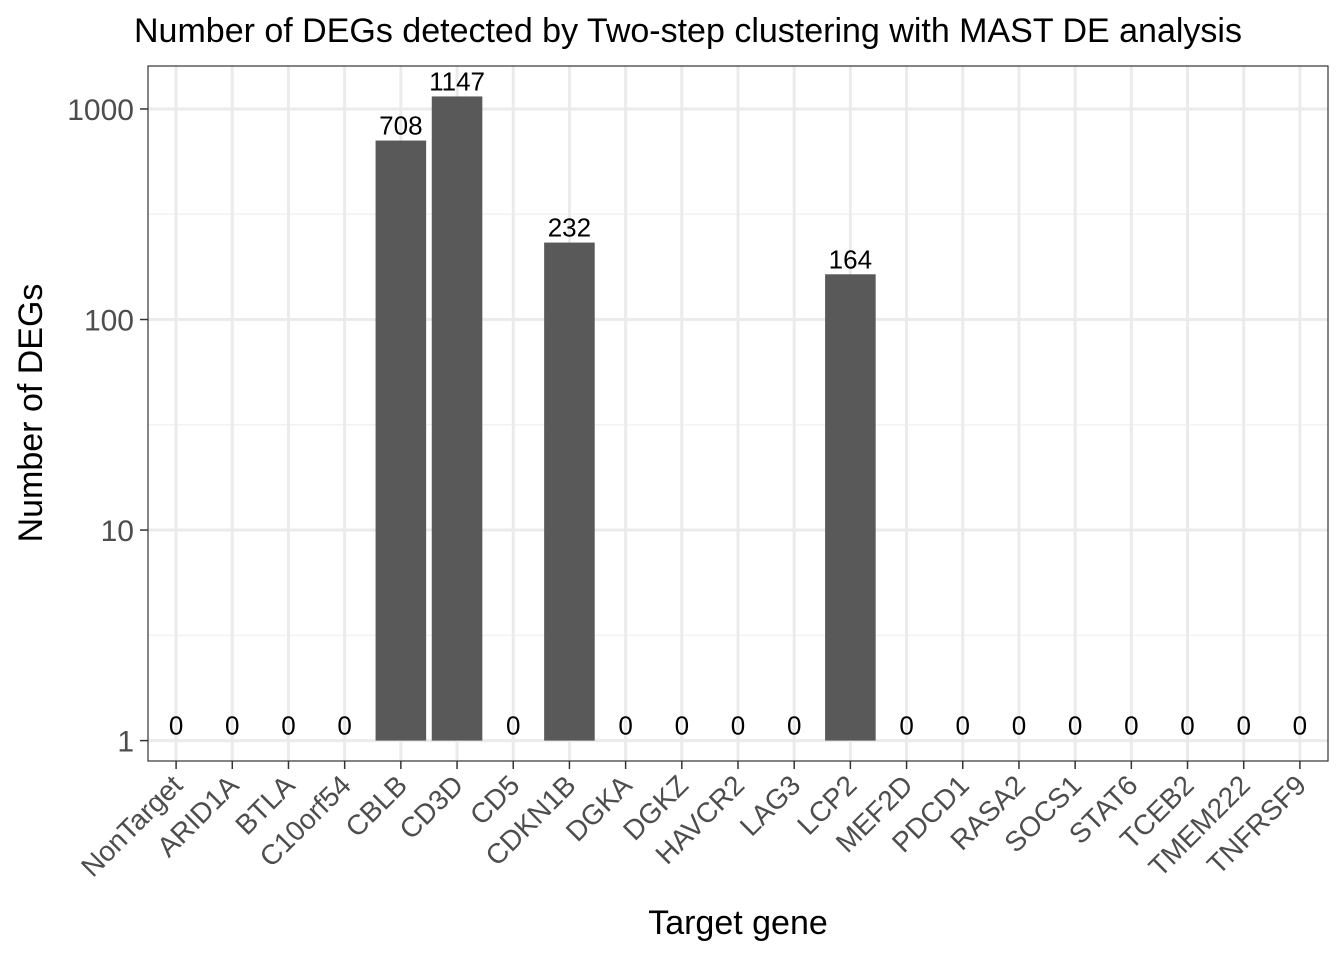 Image resolution: width=1344 pixels, height=960 pixels. Describe the element at coordinates (400, 126) in the screenshot. I see `data-label-CBLB: 708` at that location.